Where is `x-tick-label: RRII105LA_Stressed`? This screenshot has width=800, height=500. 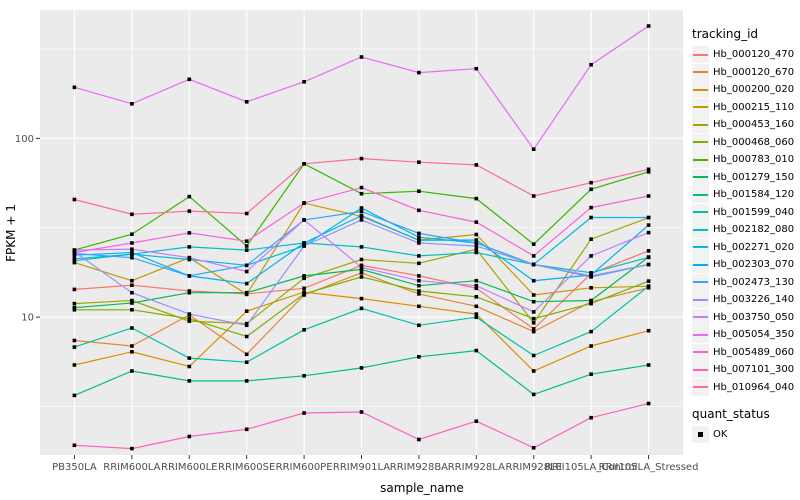
x-tick-label: RRII105LA_Stressed is located at coordinates (649, 467).